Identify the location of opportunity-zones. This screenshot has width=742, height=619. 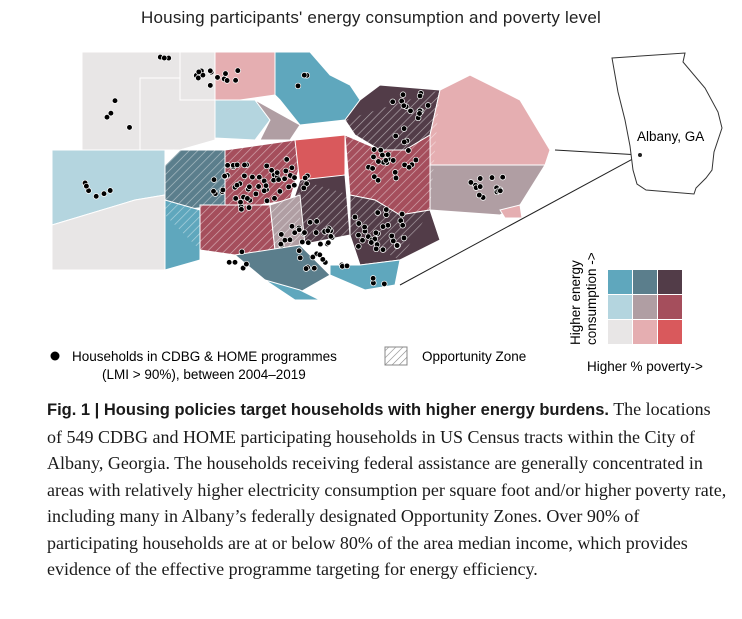
(302, 175).